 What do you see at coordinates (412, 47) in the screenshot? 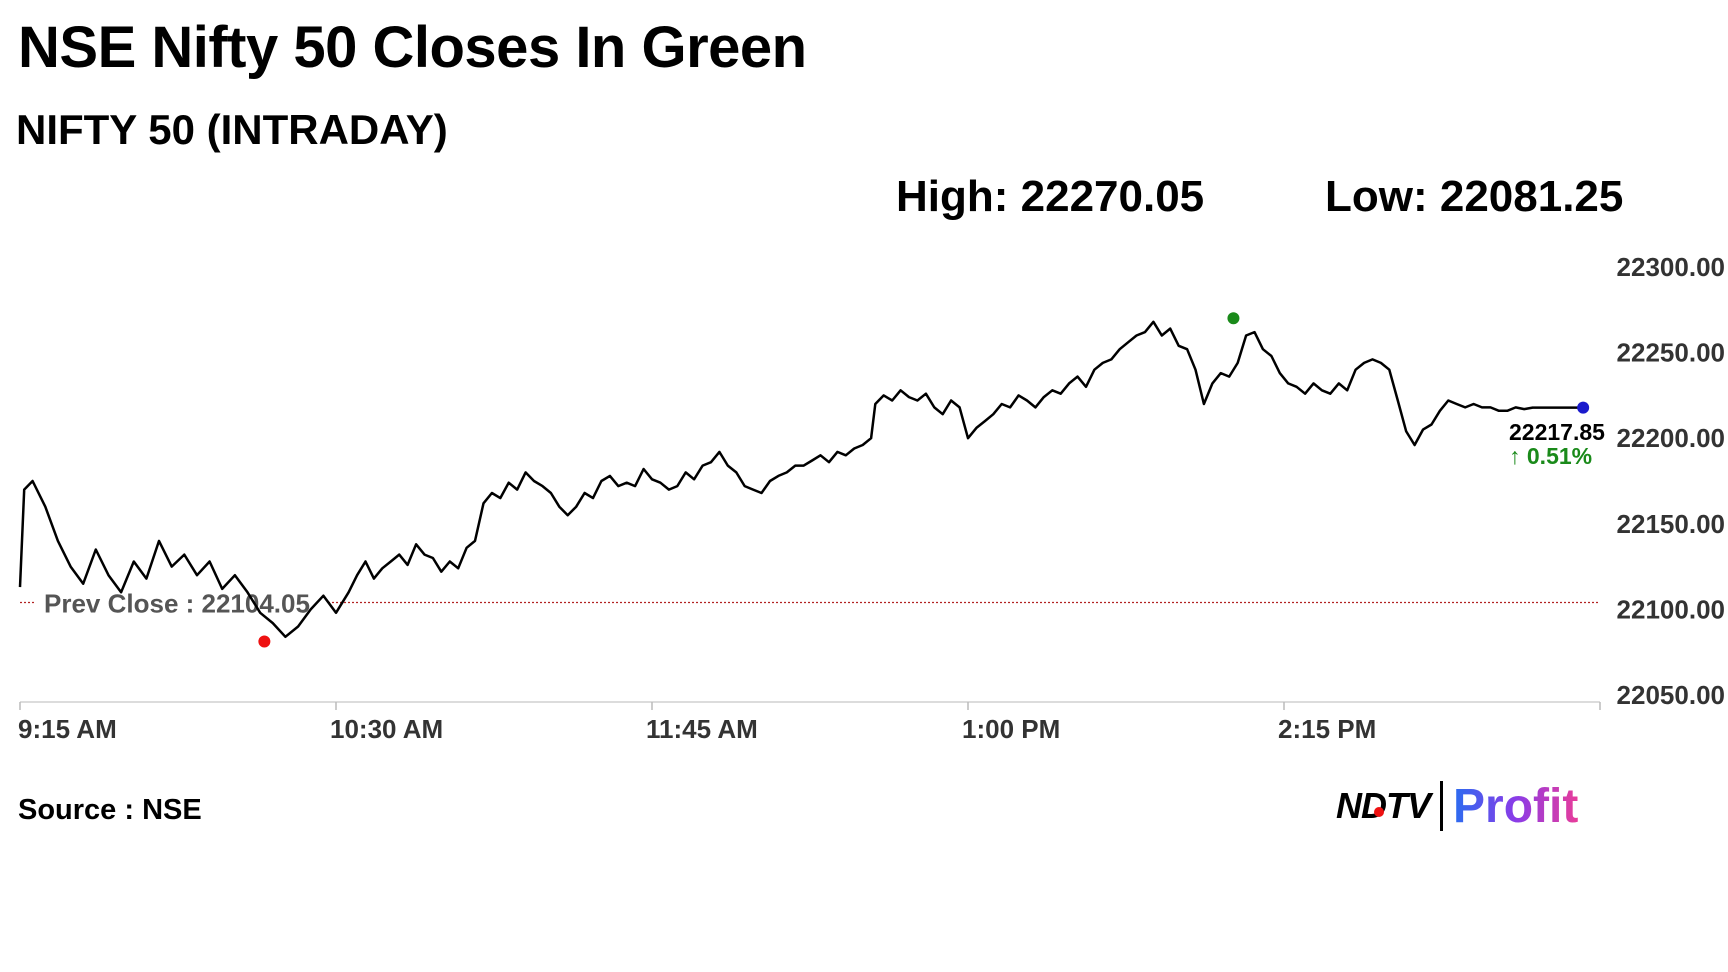
I see `chart-title: NSE Nifty 50 Closes In Green` at bounding box center [412, 47].